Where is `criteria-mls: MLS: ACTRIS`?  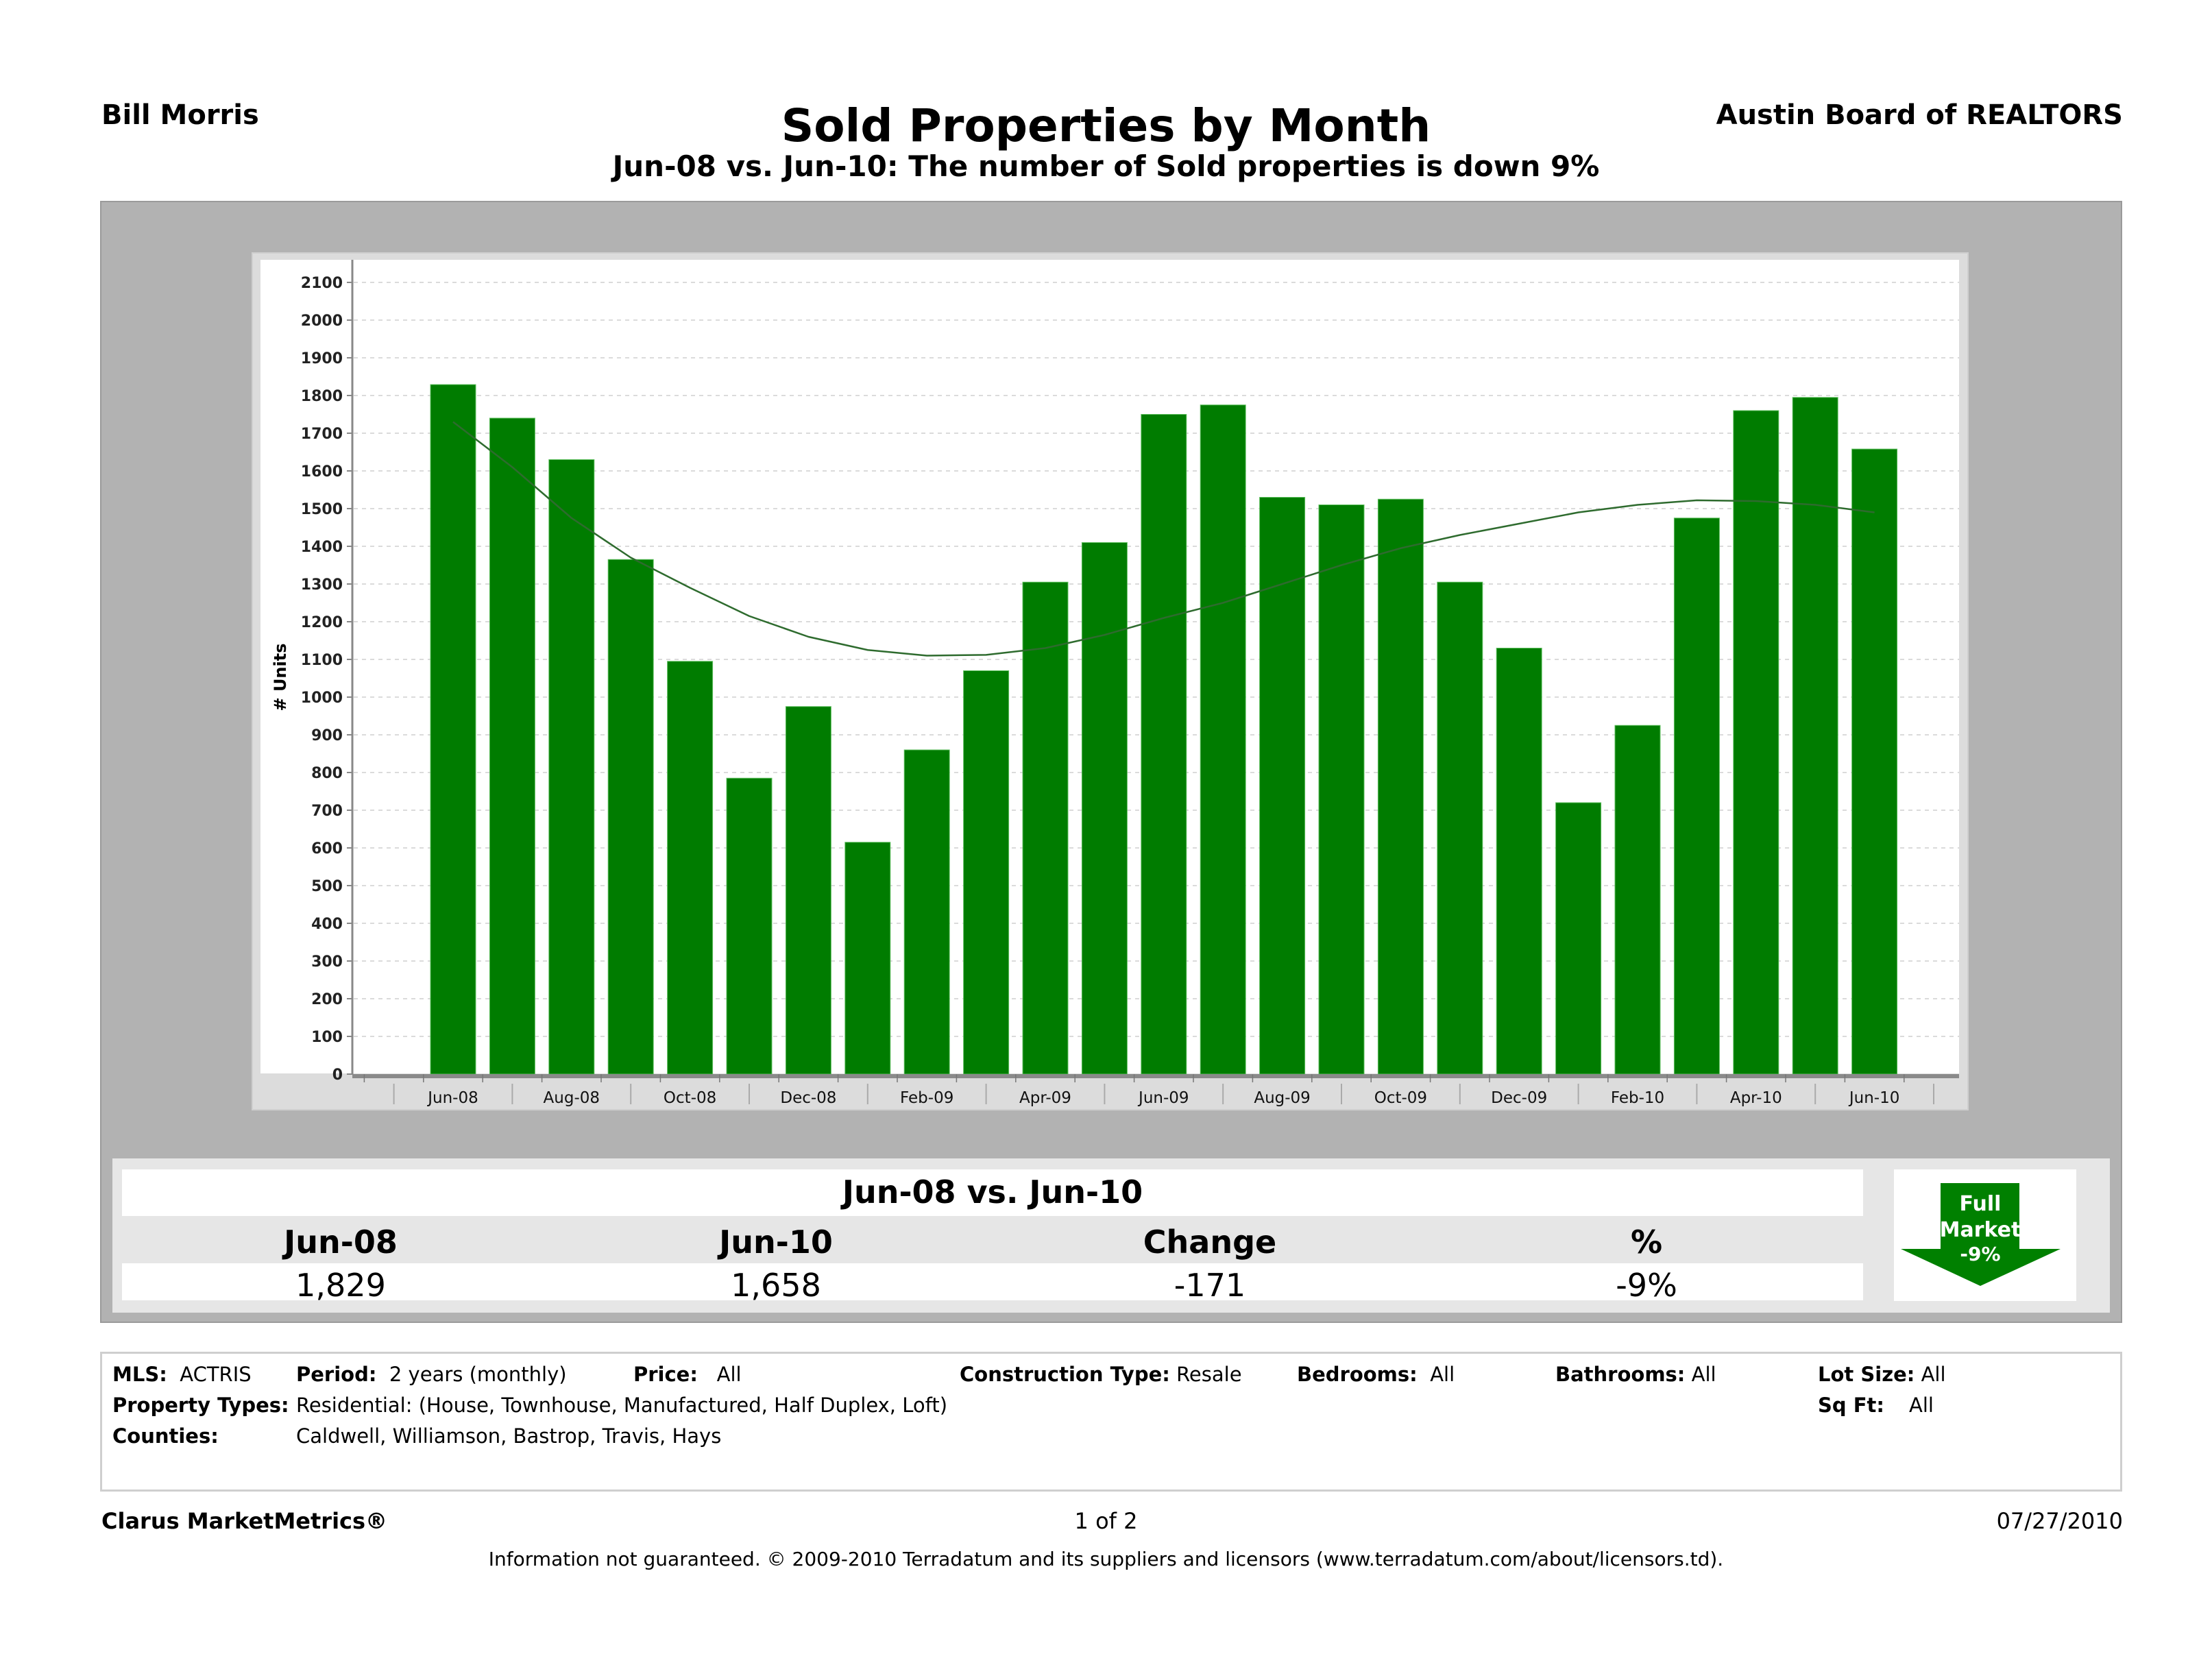
criteria-mls: MLS: ACTRIS is located at coordinates (182, 1374).